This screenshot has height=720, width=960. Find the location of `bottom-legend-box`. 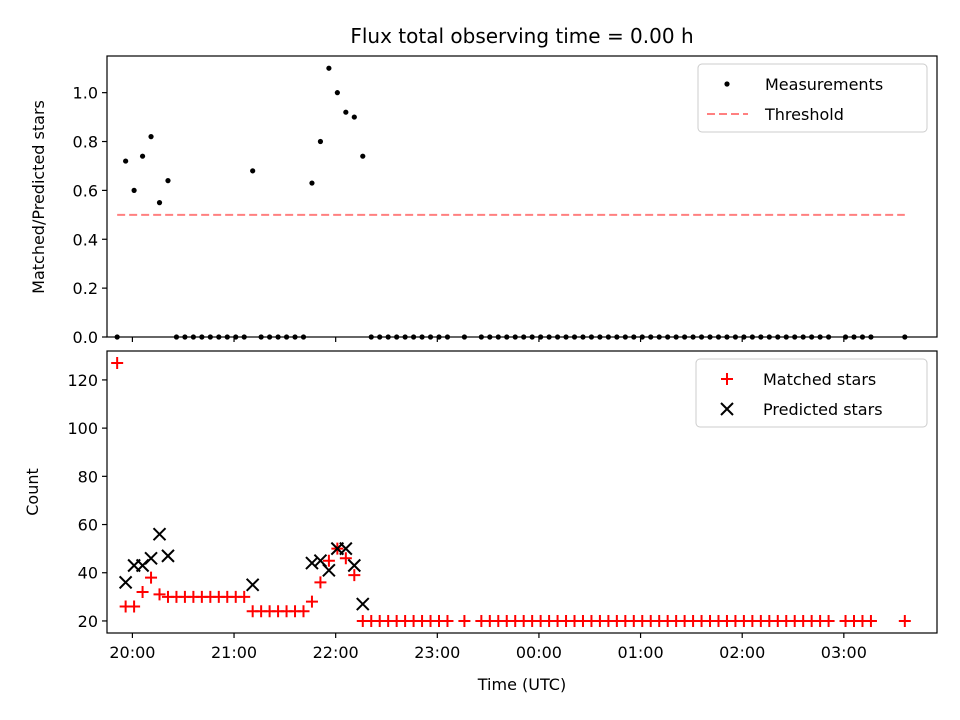

bottom-legend-box is located at coordinates (811, 393).